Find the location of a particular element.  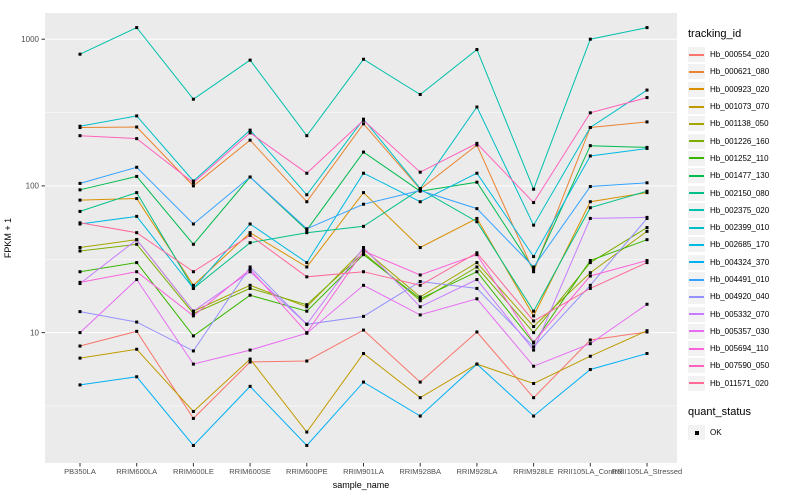

x-tick-label: RRIM901LA is located at coordinates (363, 471).